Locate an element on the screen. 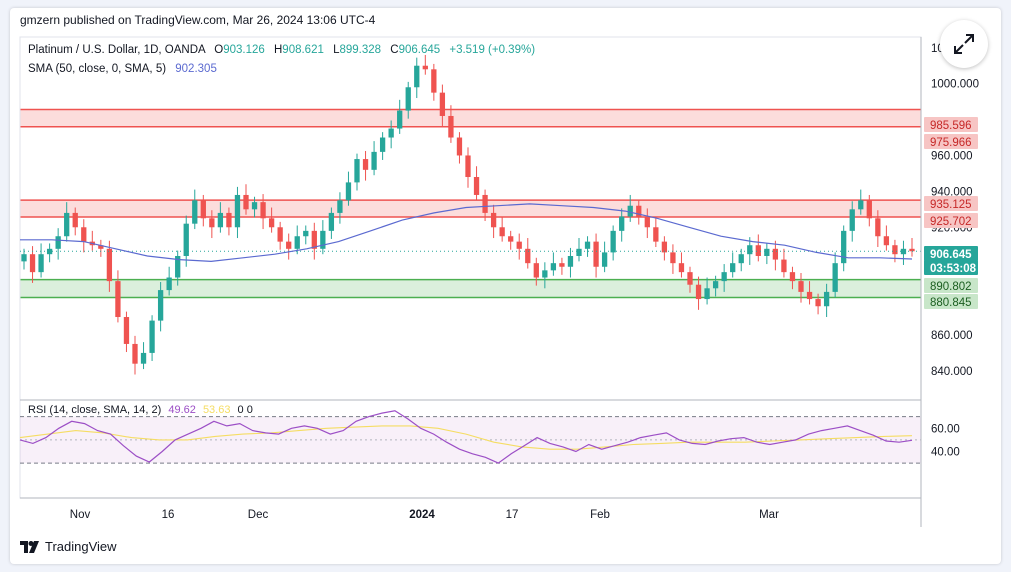 The width and height of the screenshot is (1011, 572). price-label: 985.596 is located at coordinates (951, 126).